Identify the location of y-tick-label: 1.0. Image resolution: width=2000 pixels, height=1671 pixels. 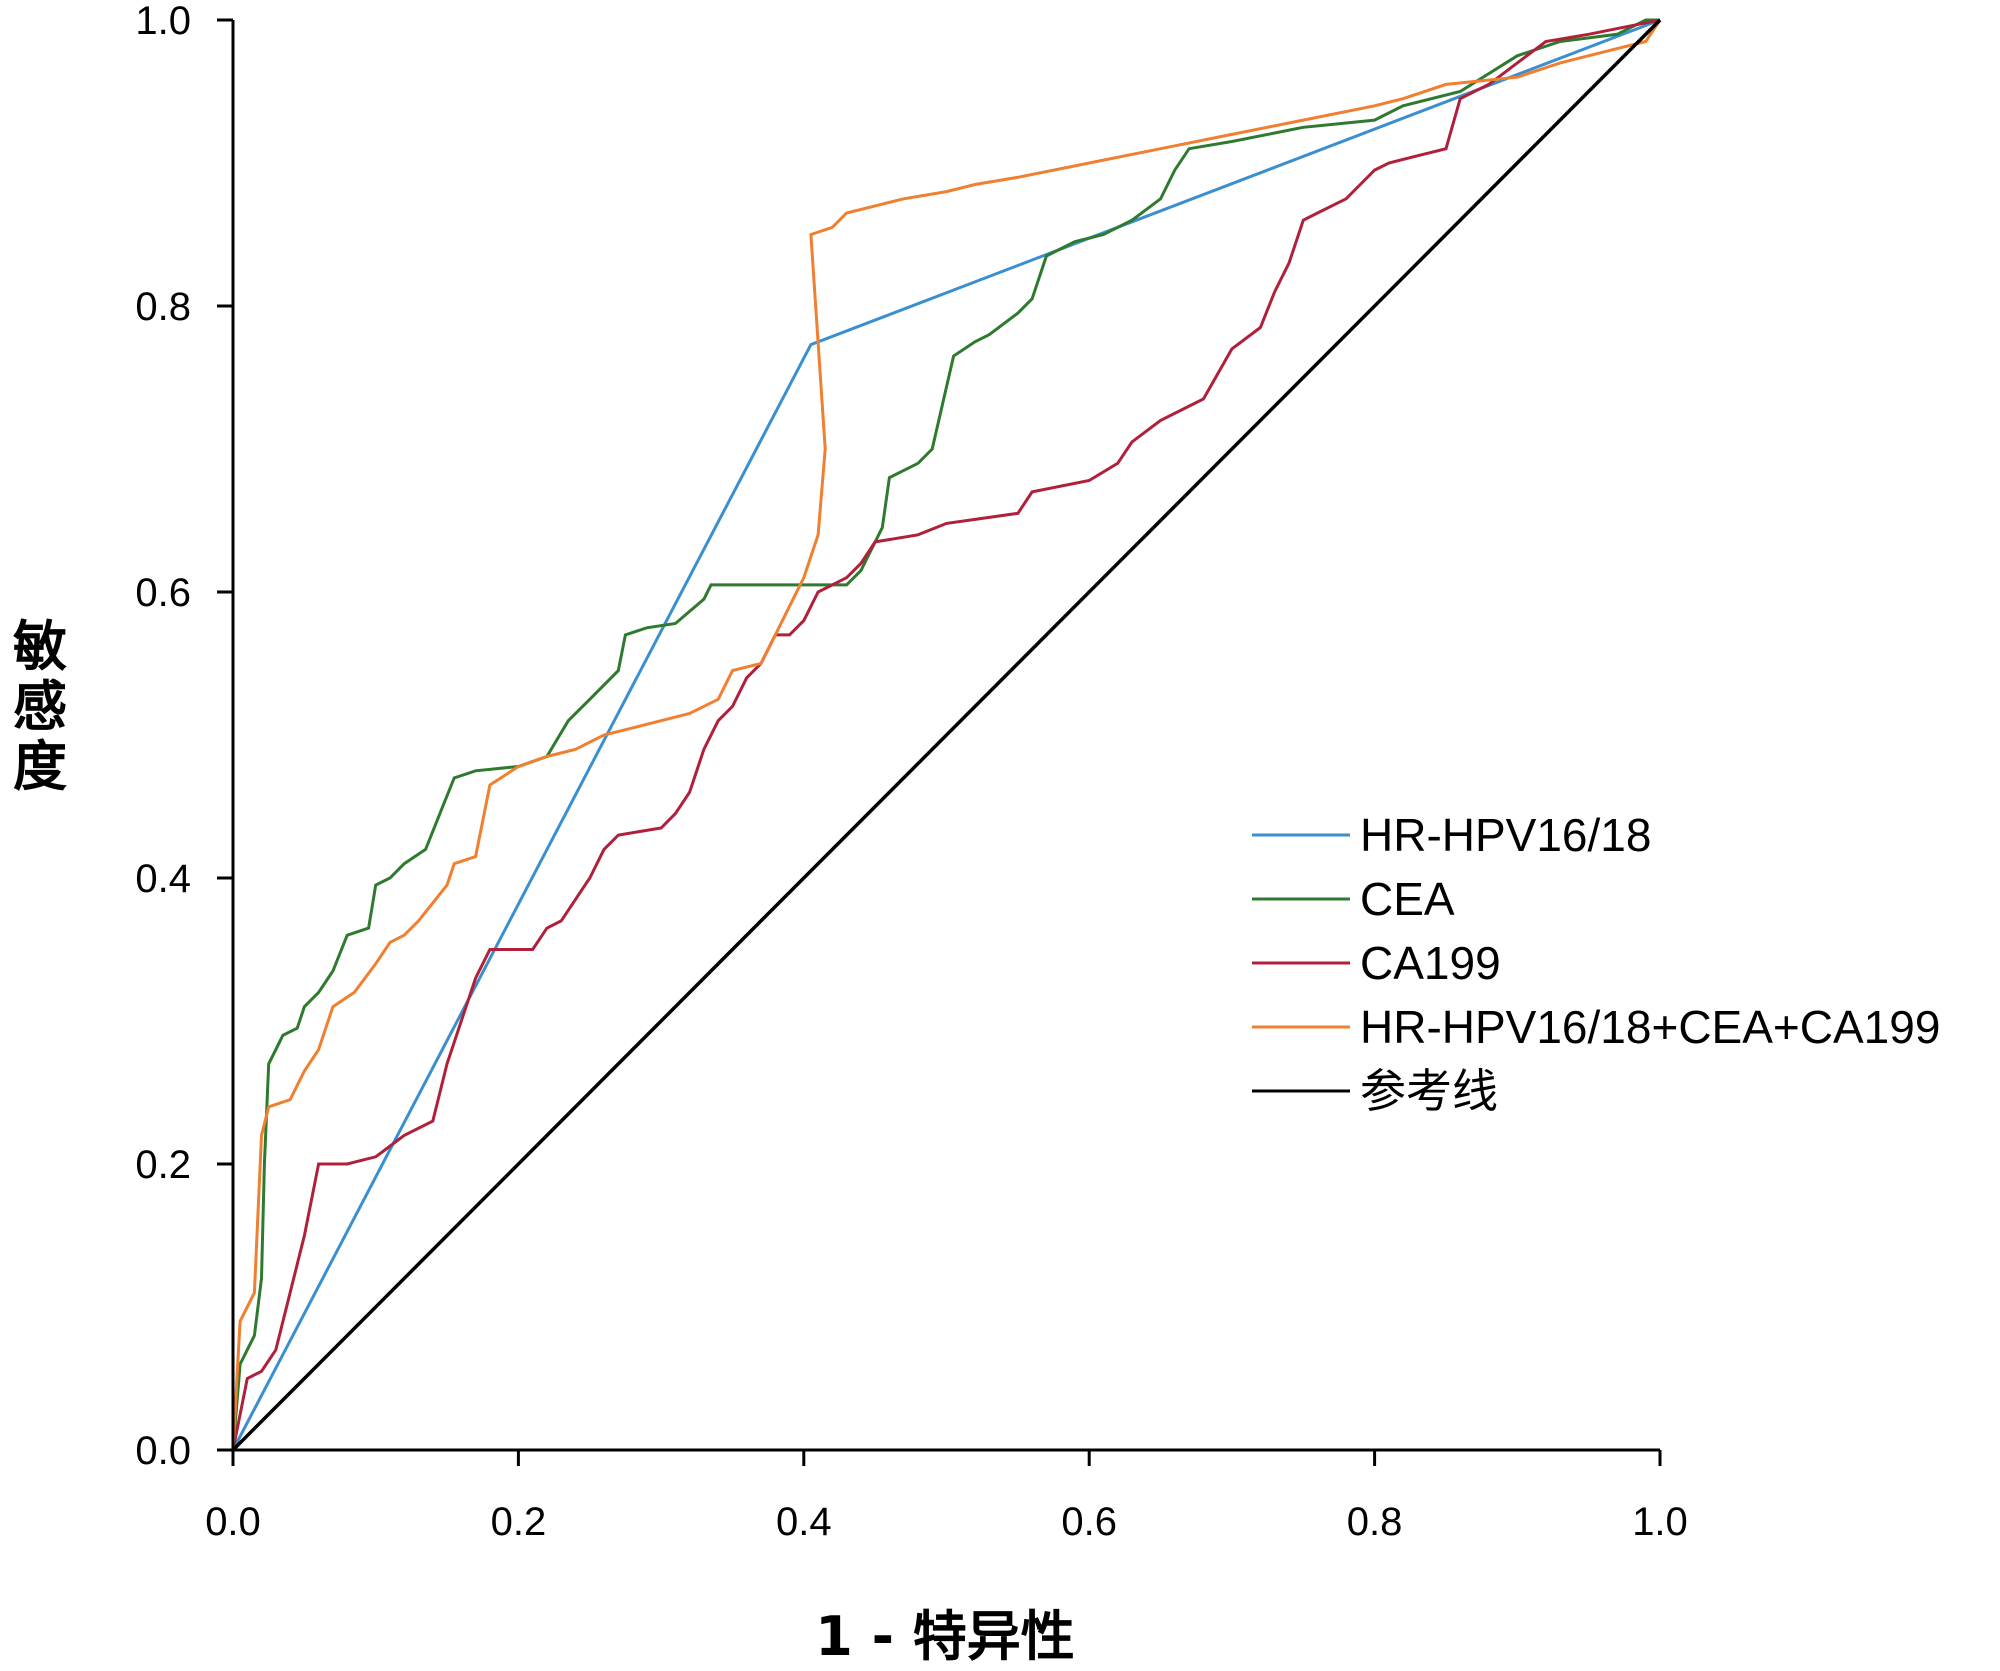
(163, 21).